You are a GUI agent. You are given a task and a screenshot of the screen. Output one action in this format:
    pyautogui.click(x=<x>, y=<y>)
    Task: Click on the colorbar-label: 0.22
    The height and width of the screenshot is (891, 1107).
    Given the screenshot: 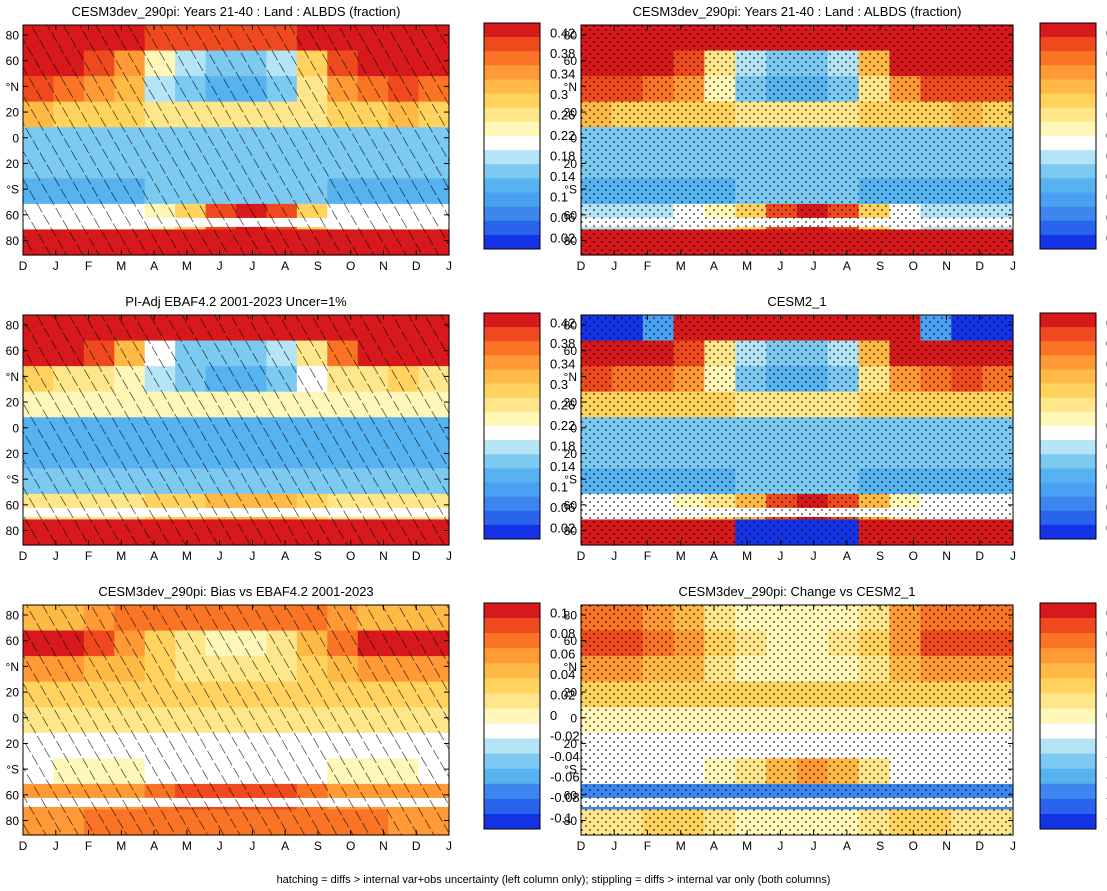 What is the action you would take?
    pyautogui.click(x=562, y=425)
    